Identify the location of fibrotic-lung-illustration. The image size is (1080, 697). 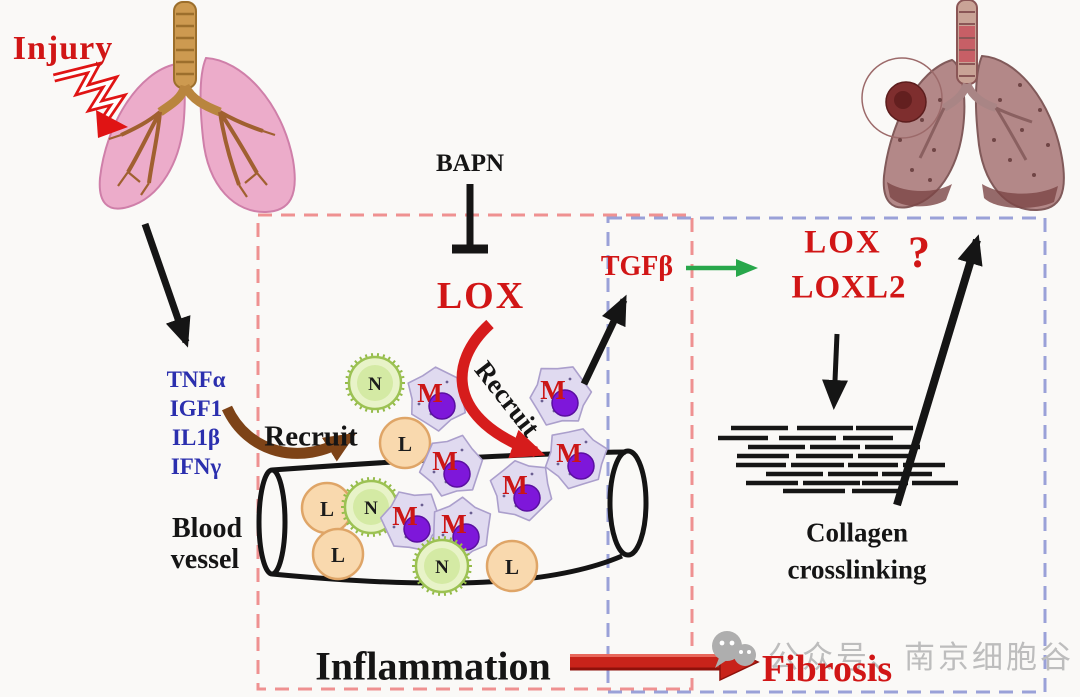
(963, 106).